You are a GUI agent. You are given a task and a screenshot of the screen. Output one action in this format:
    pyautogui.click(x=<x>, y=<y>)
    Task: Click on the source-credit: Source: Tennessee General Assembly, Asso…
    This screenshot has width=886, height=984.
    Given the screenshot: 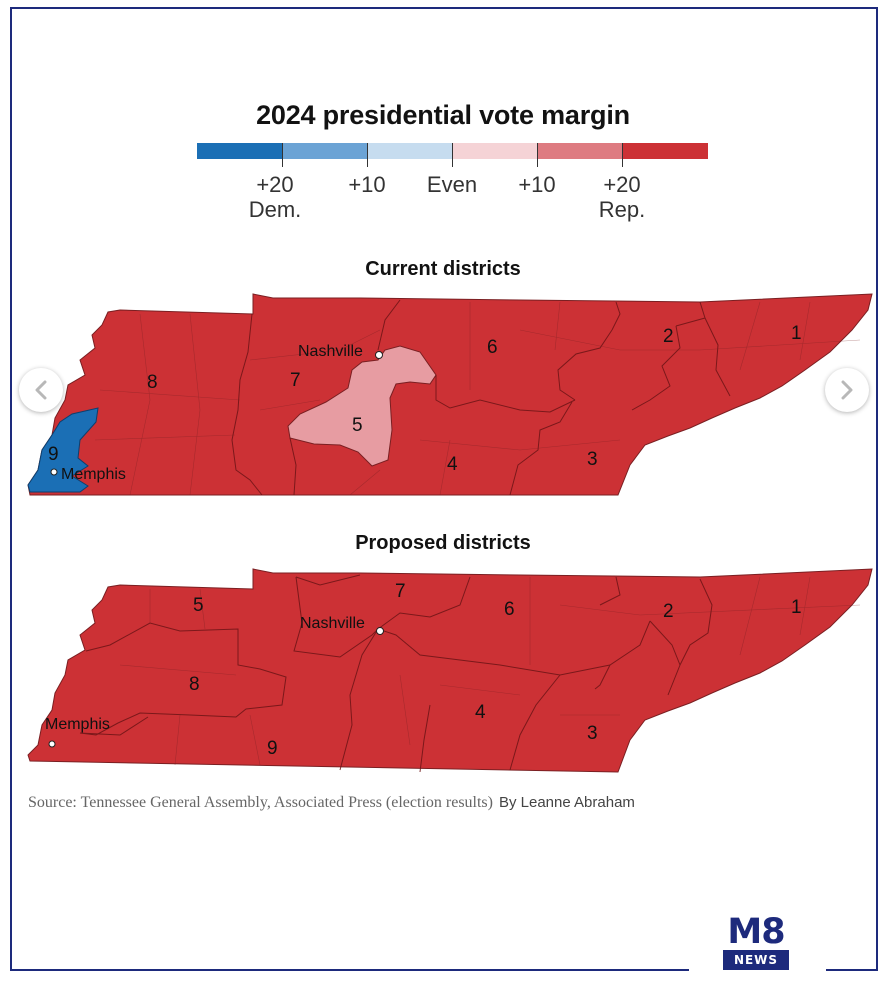 What is the action you would take?
    pyautogui.click(x=331, y=803)
    